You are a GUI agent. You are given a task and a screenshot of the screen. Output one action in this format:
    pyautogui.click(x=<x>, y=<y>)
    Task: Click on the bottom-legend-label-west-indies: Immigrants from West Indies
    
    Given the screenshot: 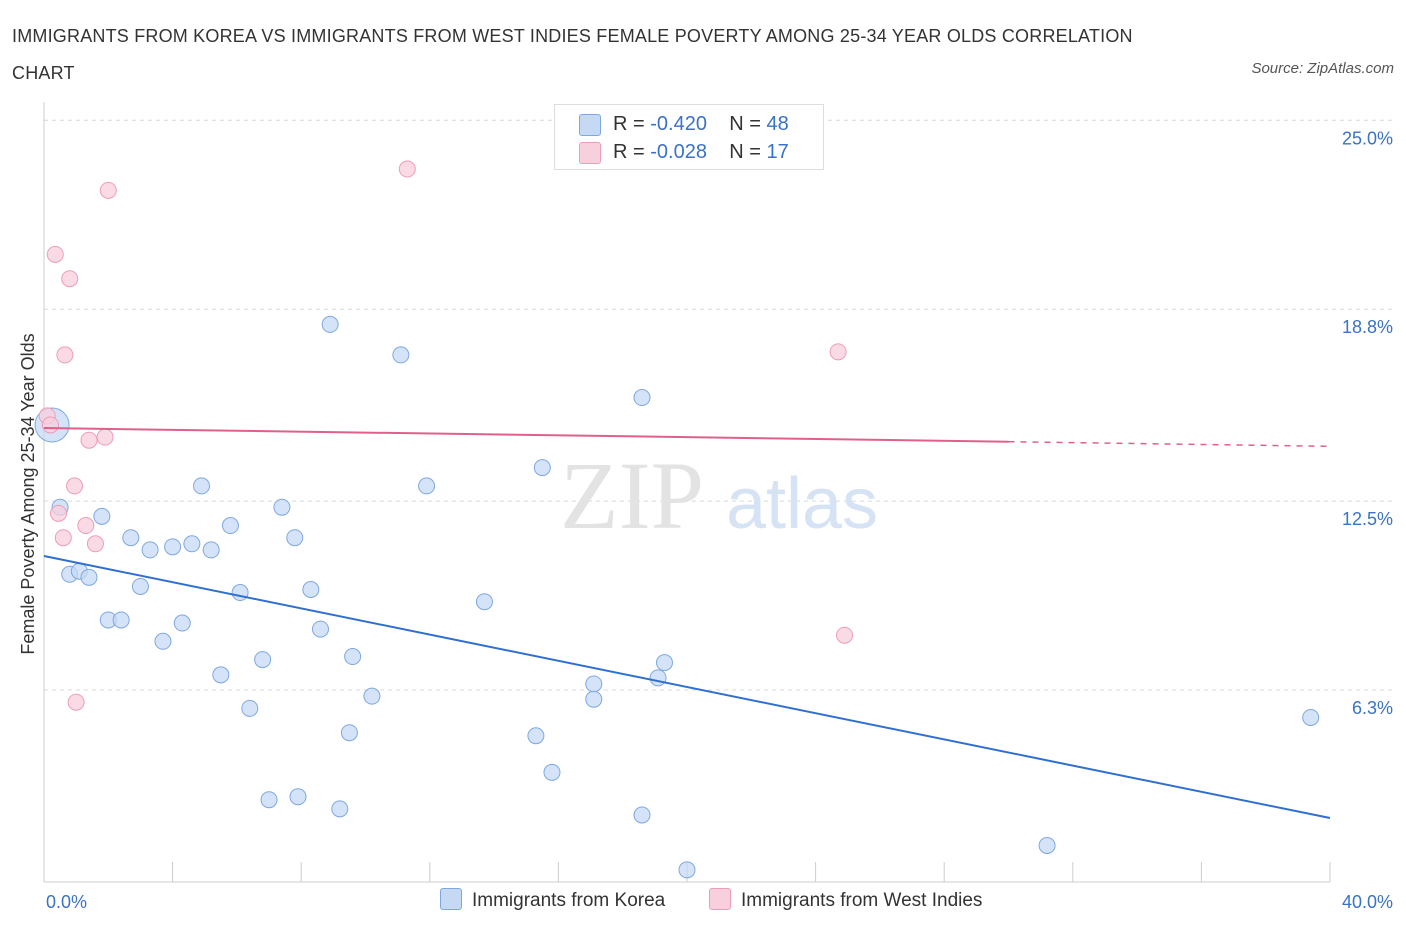 What is the action you would take?
    pyautogui.click(x=862, y=900)
    